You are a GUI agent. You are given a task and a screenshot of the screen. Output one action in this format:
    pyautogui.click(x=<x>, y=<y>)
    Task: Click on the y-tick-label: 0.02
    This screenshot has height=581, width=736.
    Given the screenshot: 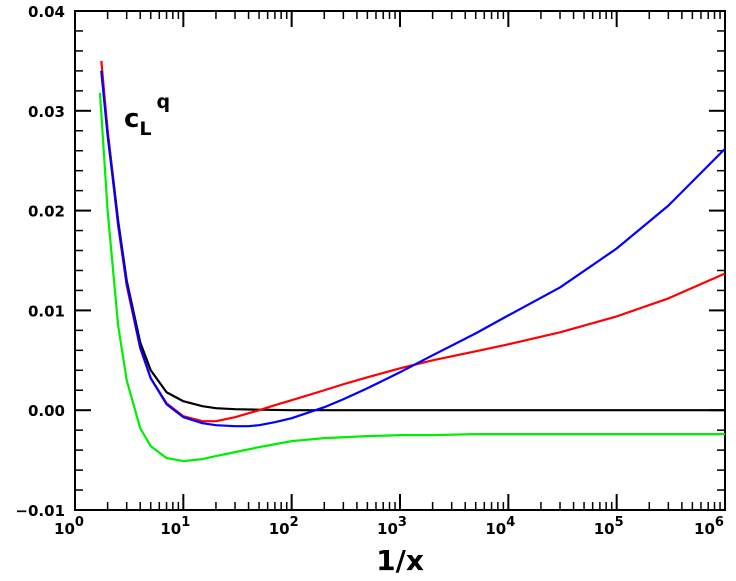 What is the action you would take?
    pyautogui.click(x=46, y=212)
    